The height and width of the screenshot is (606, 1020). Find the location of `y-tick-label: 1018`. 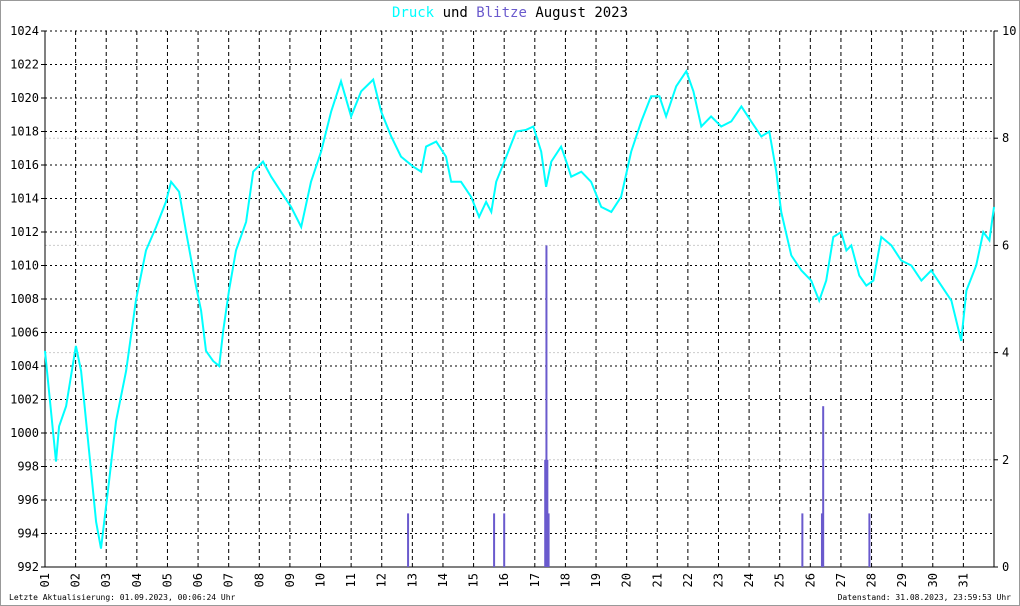

y-tick-label: 1018 is located at coordinates (24, 132).